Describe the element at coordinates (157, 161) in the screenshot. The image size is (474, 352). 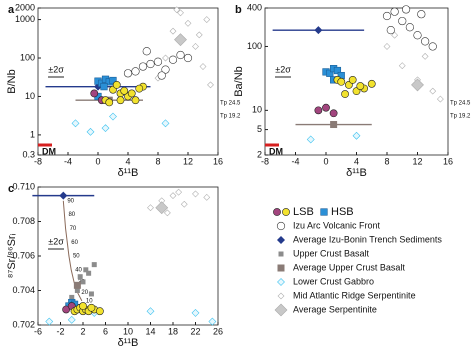
I see `x-tick-label: 8` at that location.